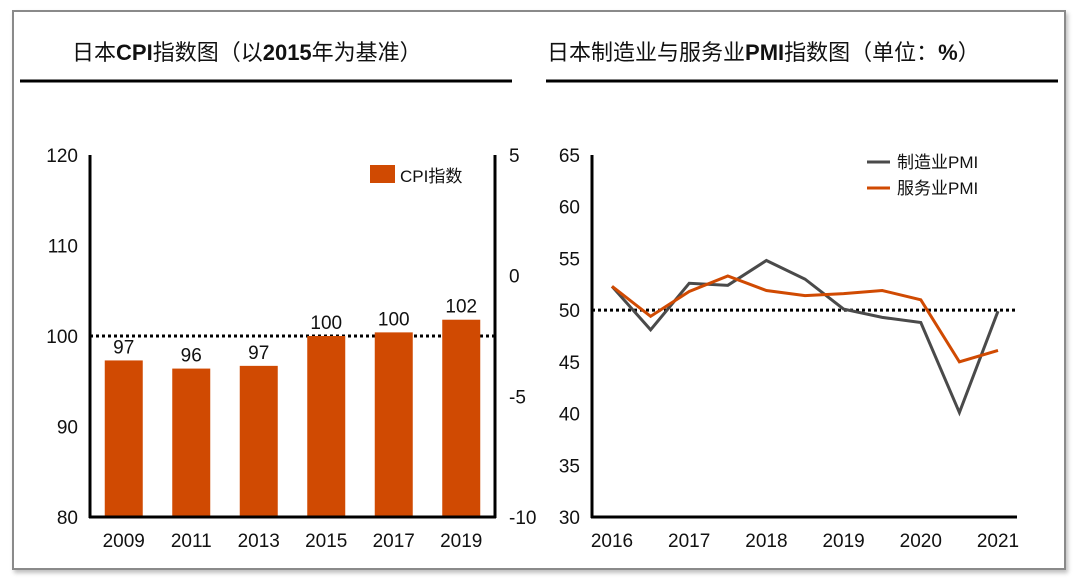 The height and width of the screenshot is (580, 1080). I want to click on legend-label-manufacturing: 制造业PMI, so click(937, 162).